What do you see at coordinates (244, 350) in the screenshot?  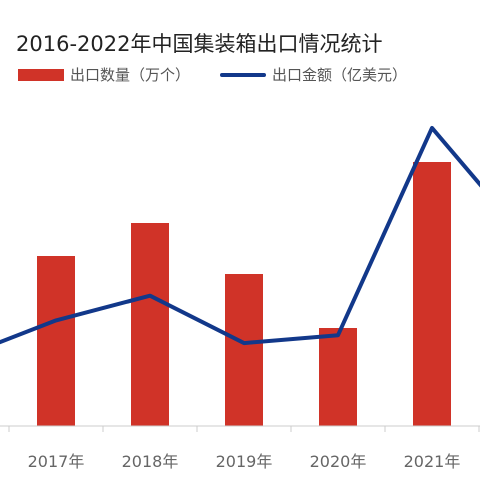 I see `bar-2019年` at bounding box center [244, 350].